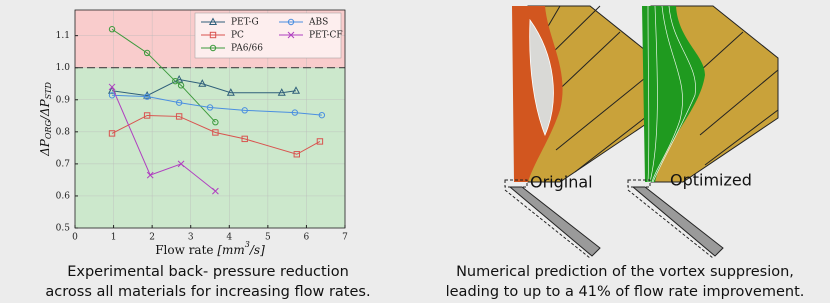 The height and width of the screenshot is (303, 830). I want to click on x-tick-label: 1, so click(114, 238).